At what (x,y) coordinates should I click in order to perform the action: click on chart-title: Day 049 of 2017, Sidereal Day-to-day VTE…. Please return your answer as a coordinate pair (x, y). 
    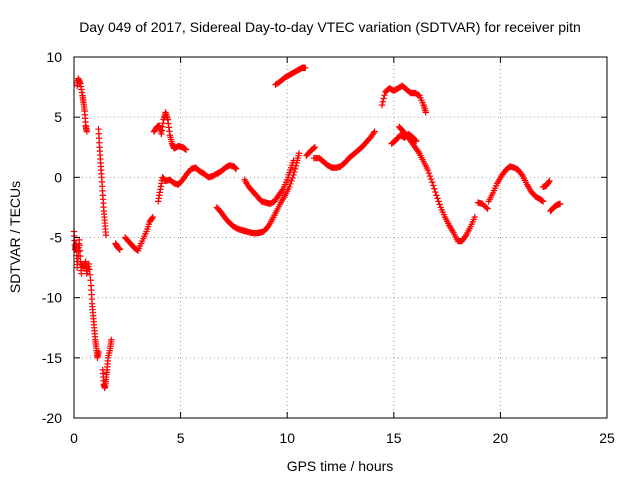
    Looking at the image, I should click on (330, 27).